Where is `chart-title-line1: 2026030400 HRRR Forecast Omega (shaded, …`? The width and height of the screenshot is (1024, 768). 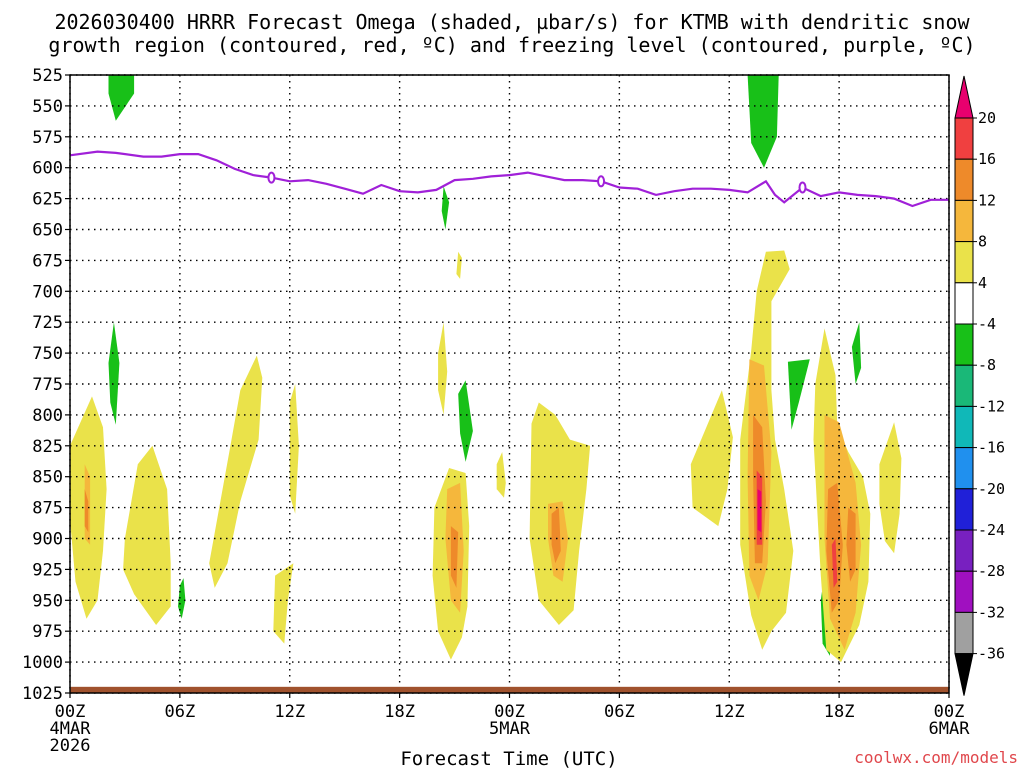 chart-title-line1: 2026030400 HRRR Forecast Omega (shaded, … is located at coordinates (512, 22).